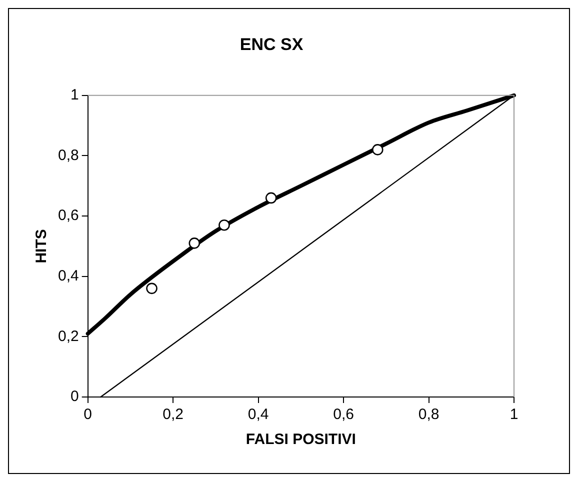  What do you see at coordinates (68, 276) in the screenshot?
I see `y-tick-label: 0,4` at bounding box center [68, 276].